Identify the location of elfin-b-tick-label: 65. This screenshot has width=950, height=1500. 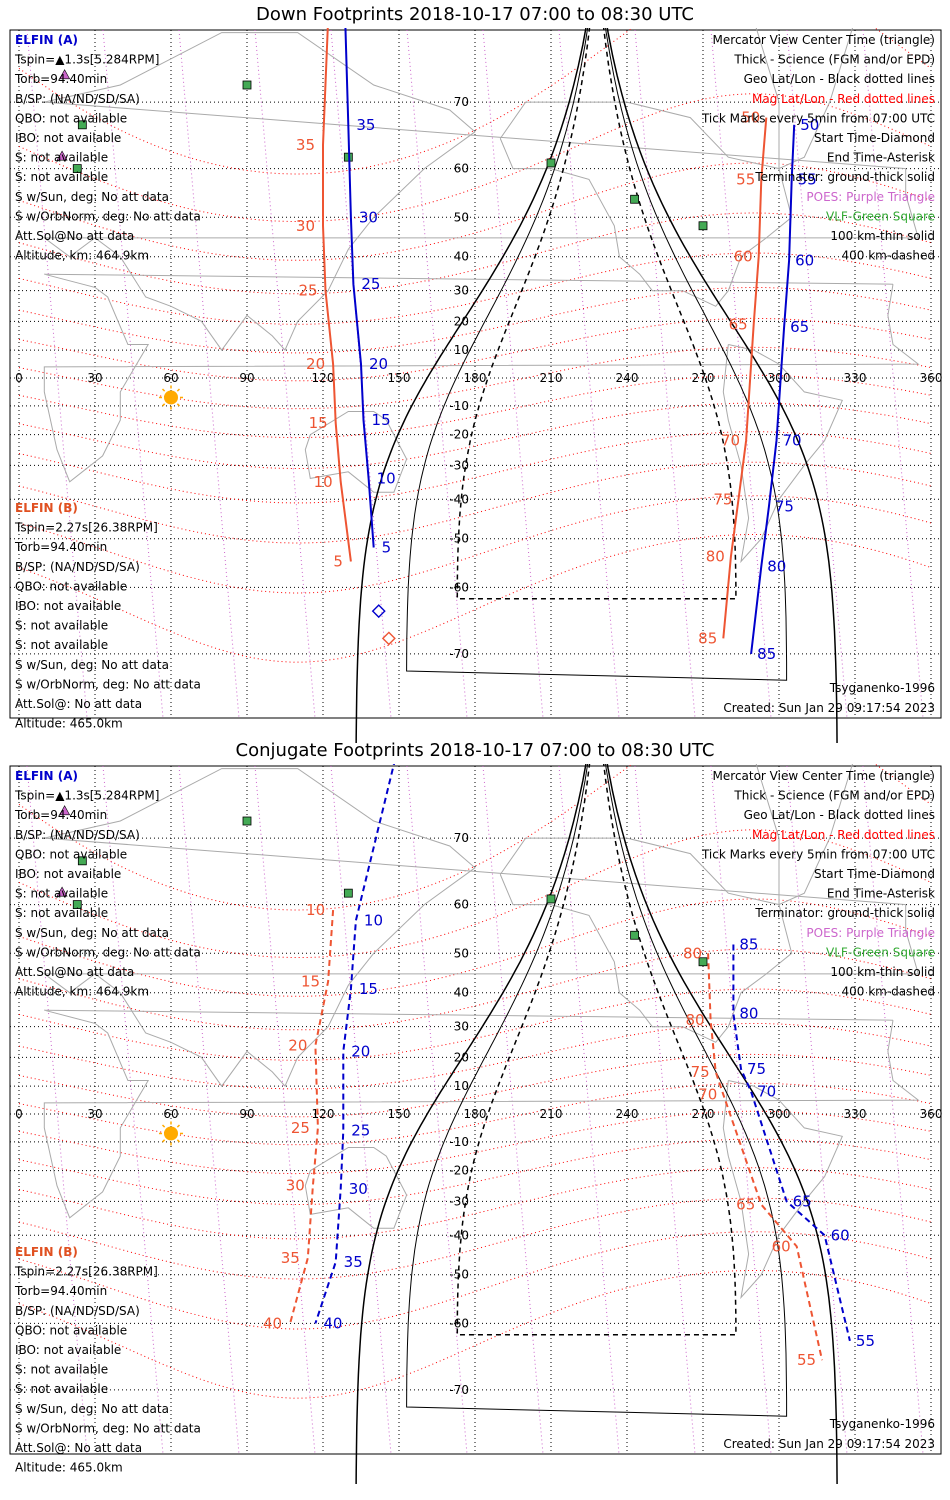
(738, 324).